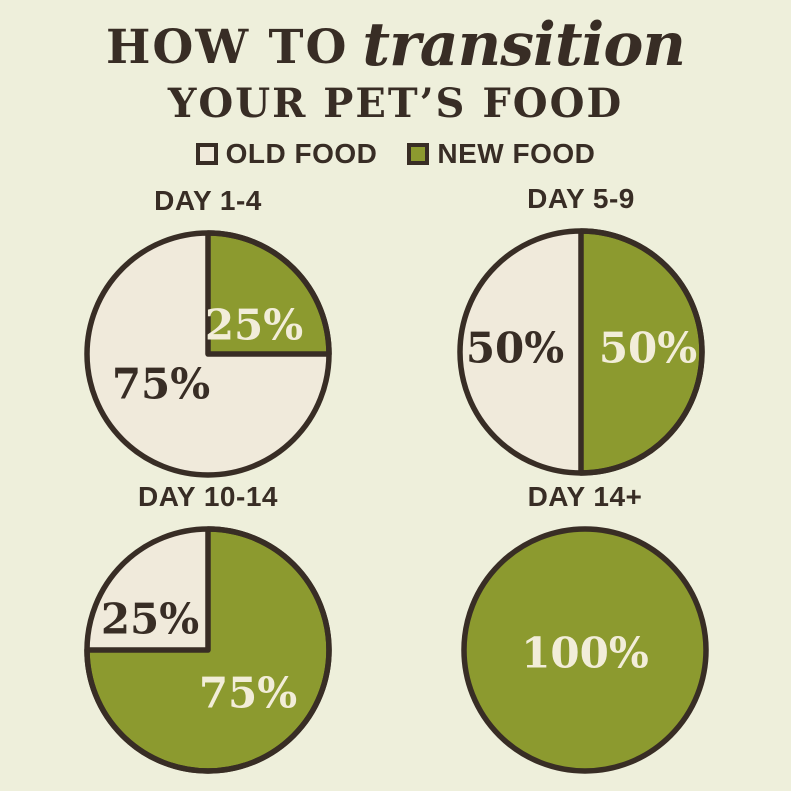  What do you see at coordinates (206, 154) in the screenshot?
I see `old-food-swatch-icon` at bounding box center [206, 154].